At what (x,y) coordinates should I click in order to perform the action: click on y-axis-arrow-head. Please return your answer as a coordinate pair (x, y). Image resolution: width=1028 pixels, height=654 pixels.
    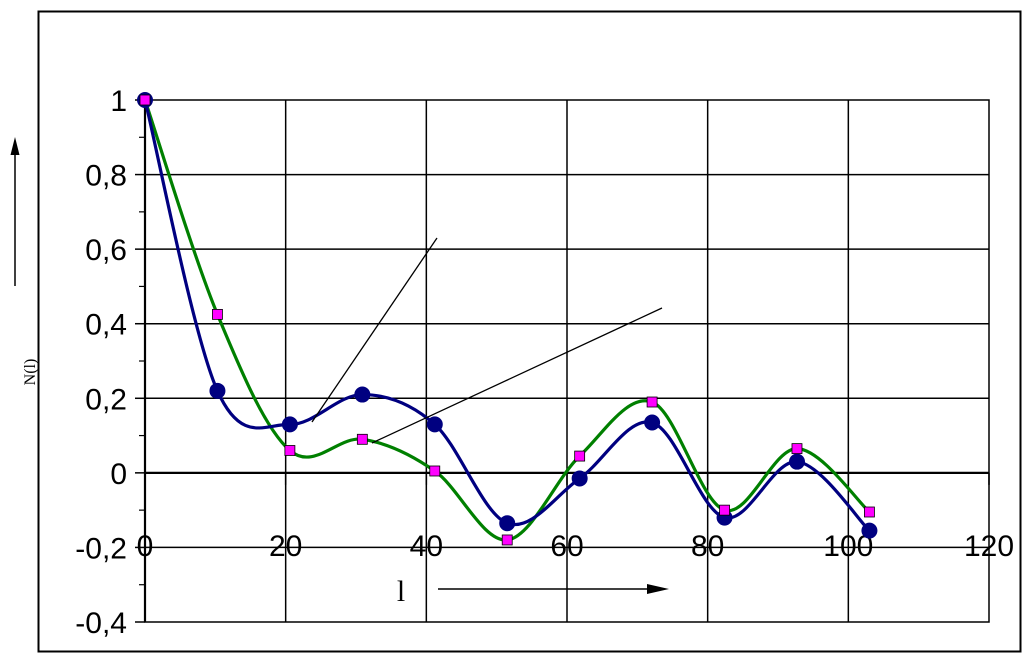
    Looking at the image, I should click on (15, 146).